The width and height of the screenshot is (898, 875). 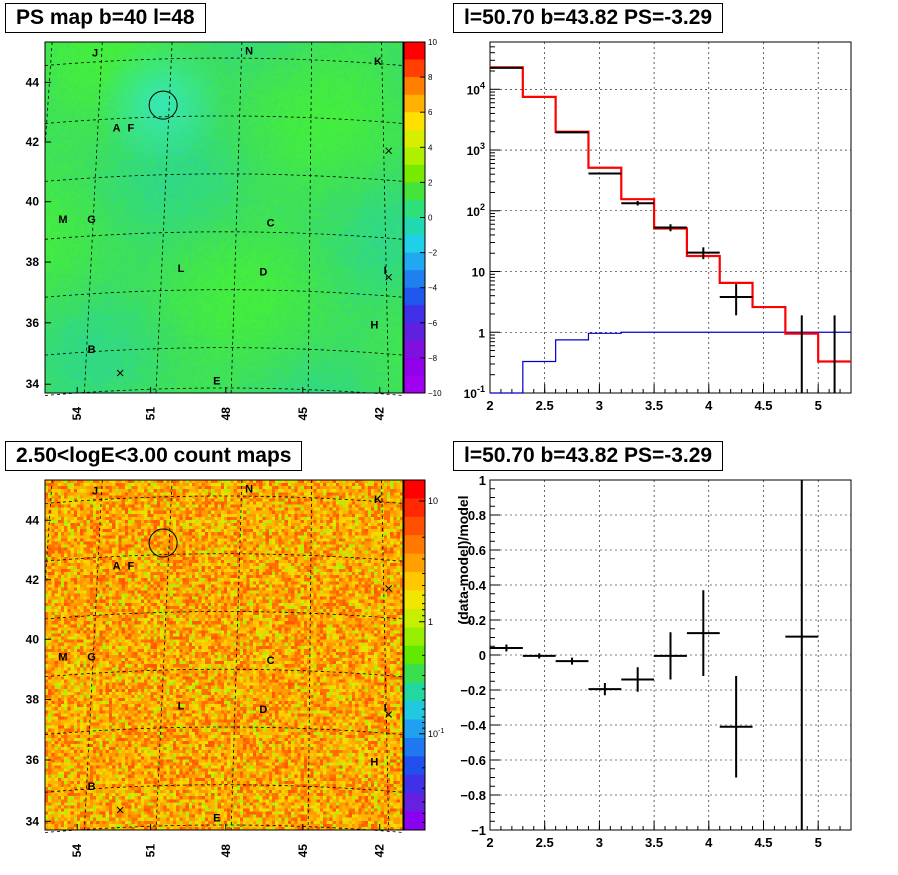 What do you see at coordinates (33, 384) in the screenshot?
I see `y-tick-label: 34` at bounding box center [33, 384].